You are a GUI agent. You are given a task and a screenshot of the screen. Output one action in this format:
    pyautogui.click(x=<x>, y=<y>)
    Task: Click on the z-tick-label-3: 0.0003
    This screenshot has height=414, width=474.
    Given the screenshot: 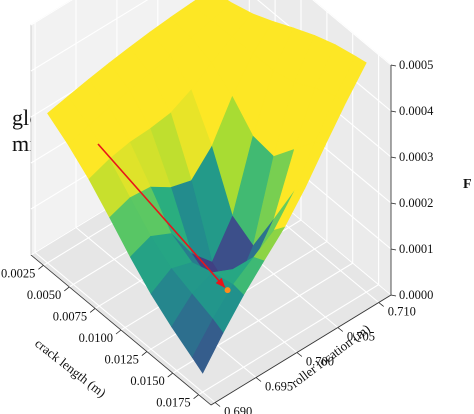 What is the action you would take?
    pyautogui.click(x=416, y=157)
    